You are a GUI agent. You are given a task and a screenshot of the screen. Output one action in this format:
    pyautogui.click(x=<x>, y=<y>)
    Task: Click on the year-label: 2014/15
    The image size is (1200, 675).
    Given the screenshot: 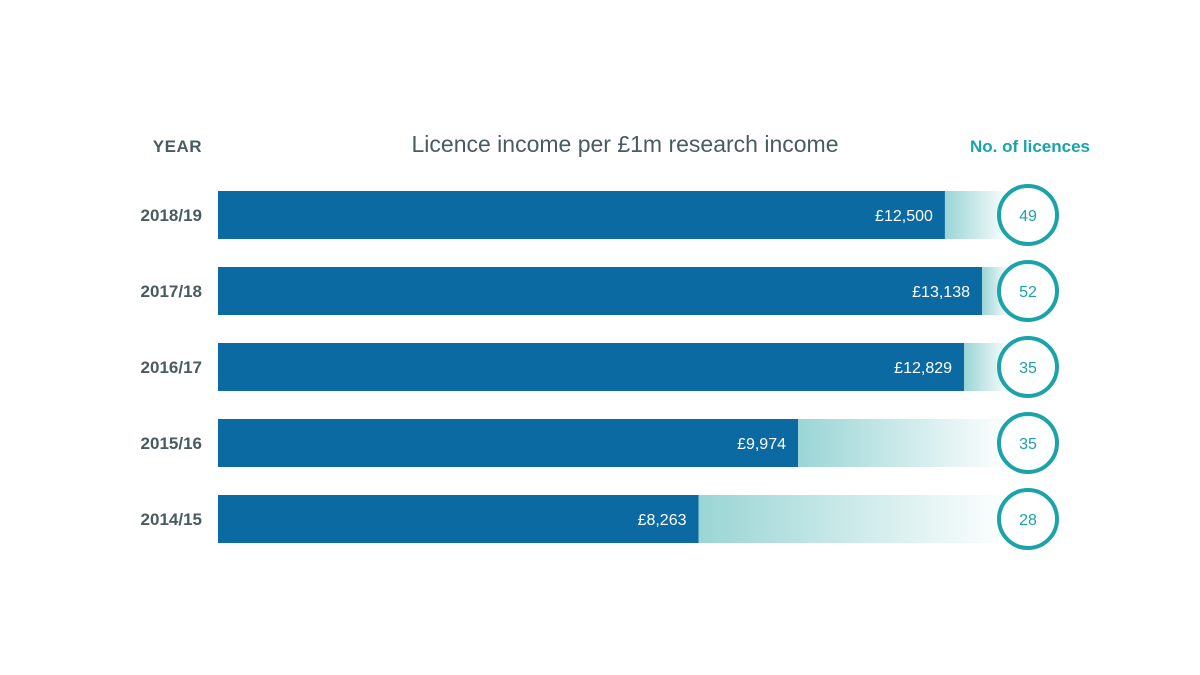 What is the action you would take?
    pyautogui.click(x=171, y=519)
    